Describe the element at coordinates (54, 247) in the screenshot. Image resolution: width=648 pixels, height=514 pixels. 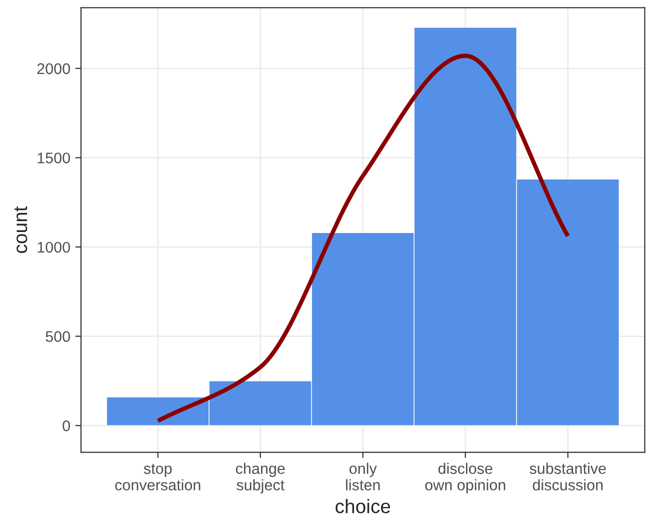
I see `y-tick-label: 1000` at that location.